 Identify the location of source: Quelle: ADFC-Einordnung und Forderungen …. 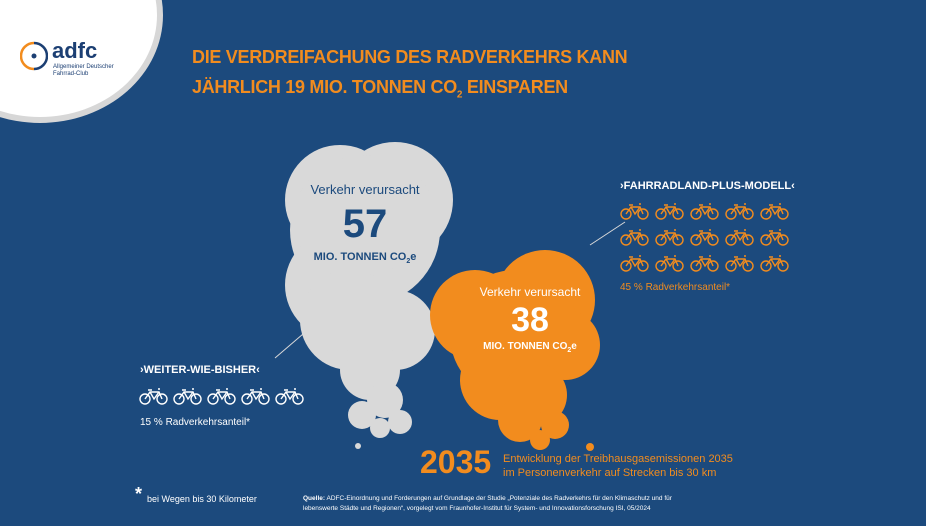
(487, 504).